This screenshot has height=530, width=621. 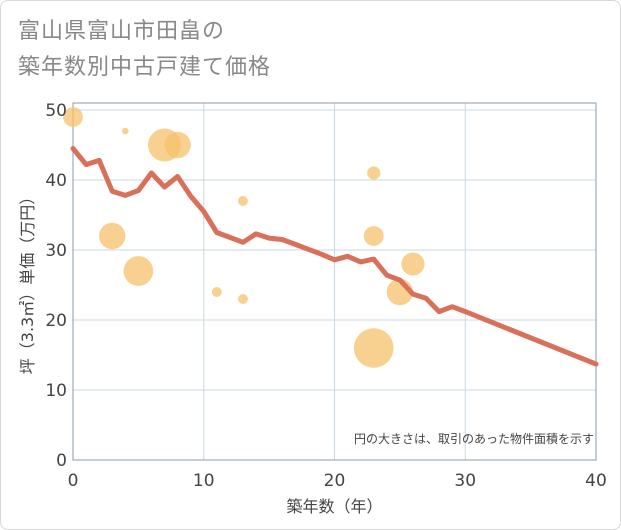 What do you see at coordinates (56, 181) in the screenshot?
I see `y-tick-label: 40` at bounding box center [56, 181].